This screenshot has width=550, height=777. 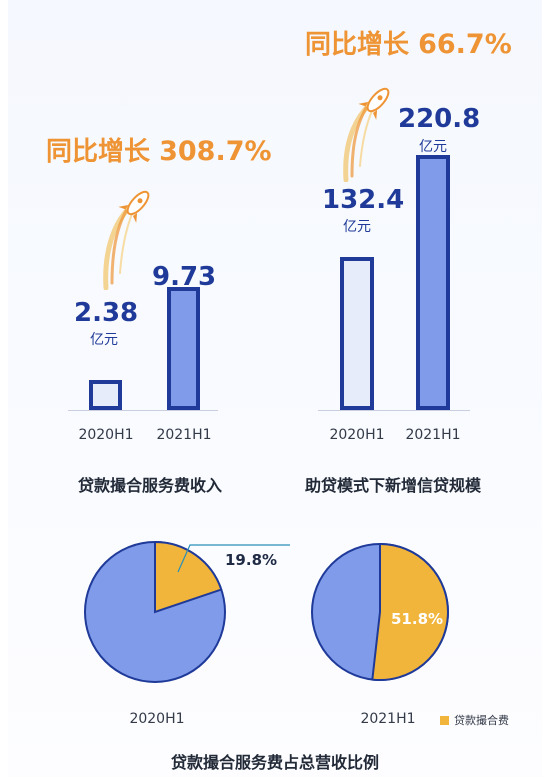 I want to click on growth-label-1: 同比增长 308.7%, so click(x=159, y=149).